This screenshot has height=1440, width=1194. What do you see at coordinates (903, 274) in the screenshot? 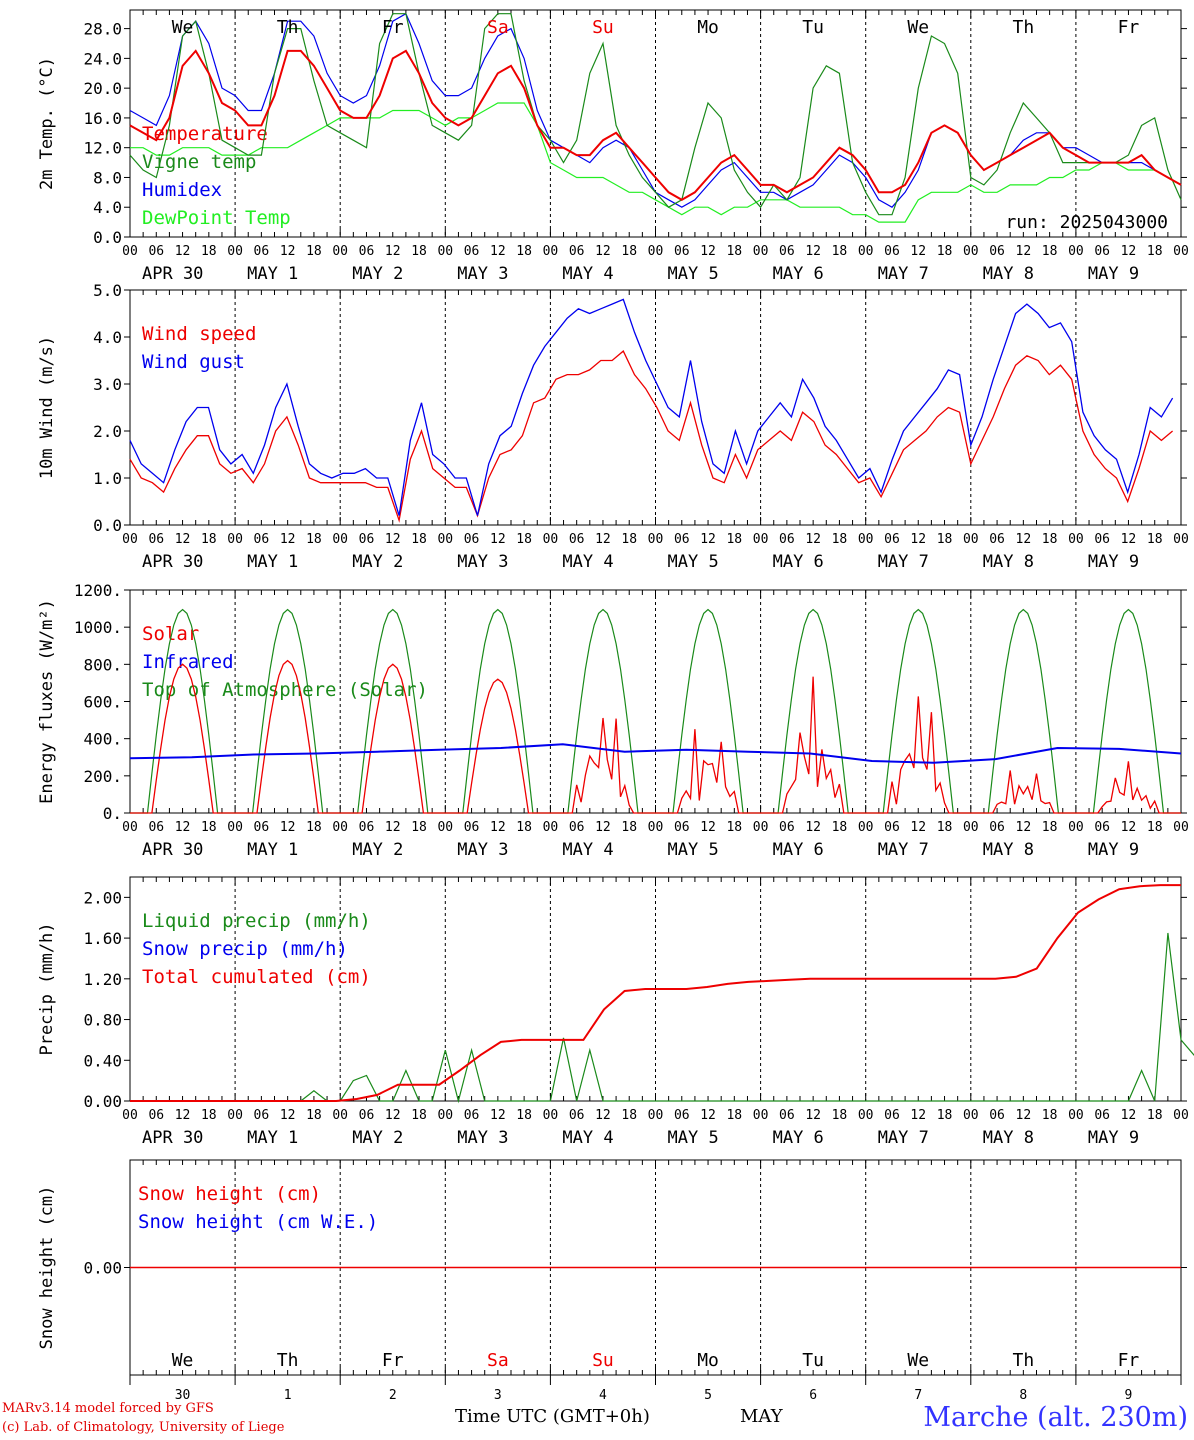
I see `date-label: MAY 7` at bounding box center [903, 274].